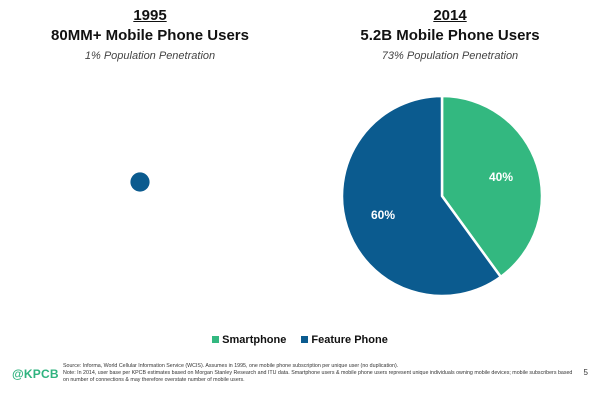 The width and height of the screenshot is (600, 400). I want to click on data-label-2014-feature-phone: 60%, so click(383, 215).